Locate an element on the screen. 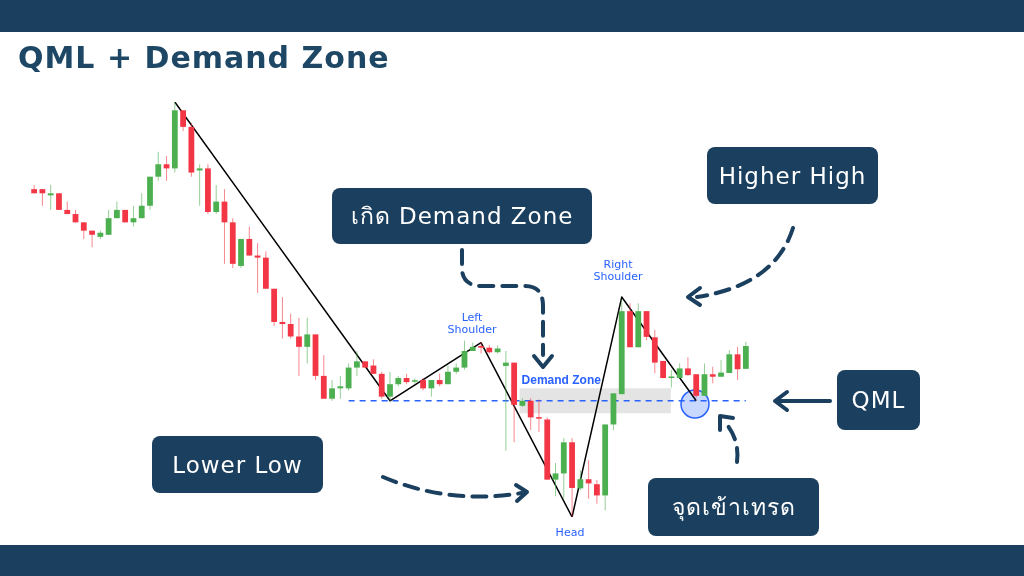 This screenshot has width=1024, height=576. annotation: จุดเข้าเทรด is located at coordinates (733, 507).